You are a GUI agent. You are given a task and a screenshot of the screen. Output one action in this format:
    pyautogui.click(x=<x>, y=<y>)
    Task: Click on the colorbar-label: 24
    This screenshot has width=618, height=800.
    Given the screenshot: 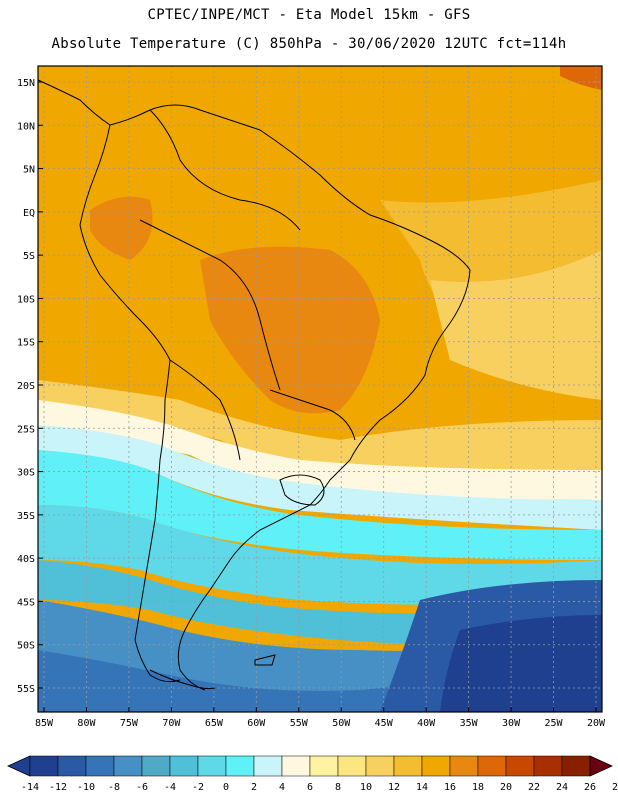 What is the action you would take?
    pyautogui.click(x=562, y=787)
    